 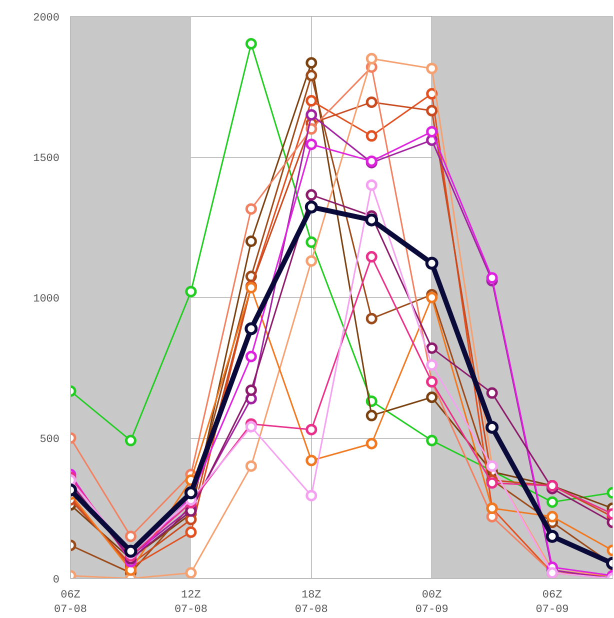 I want to click on y-tick-label: 1000, so click(x=46, y=300).